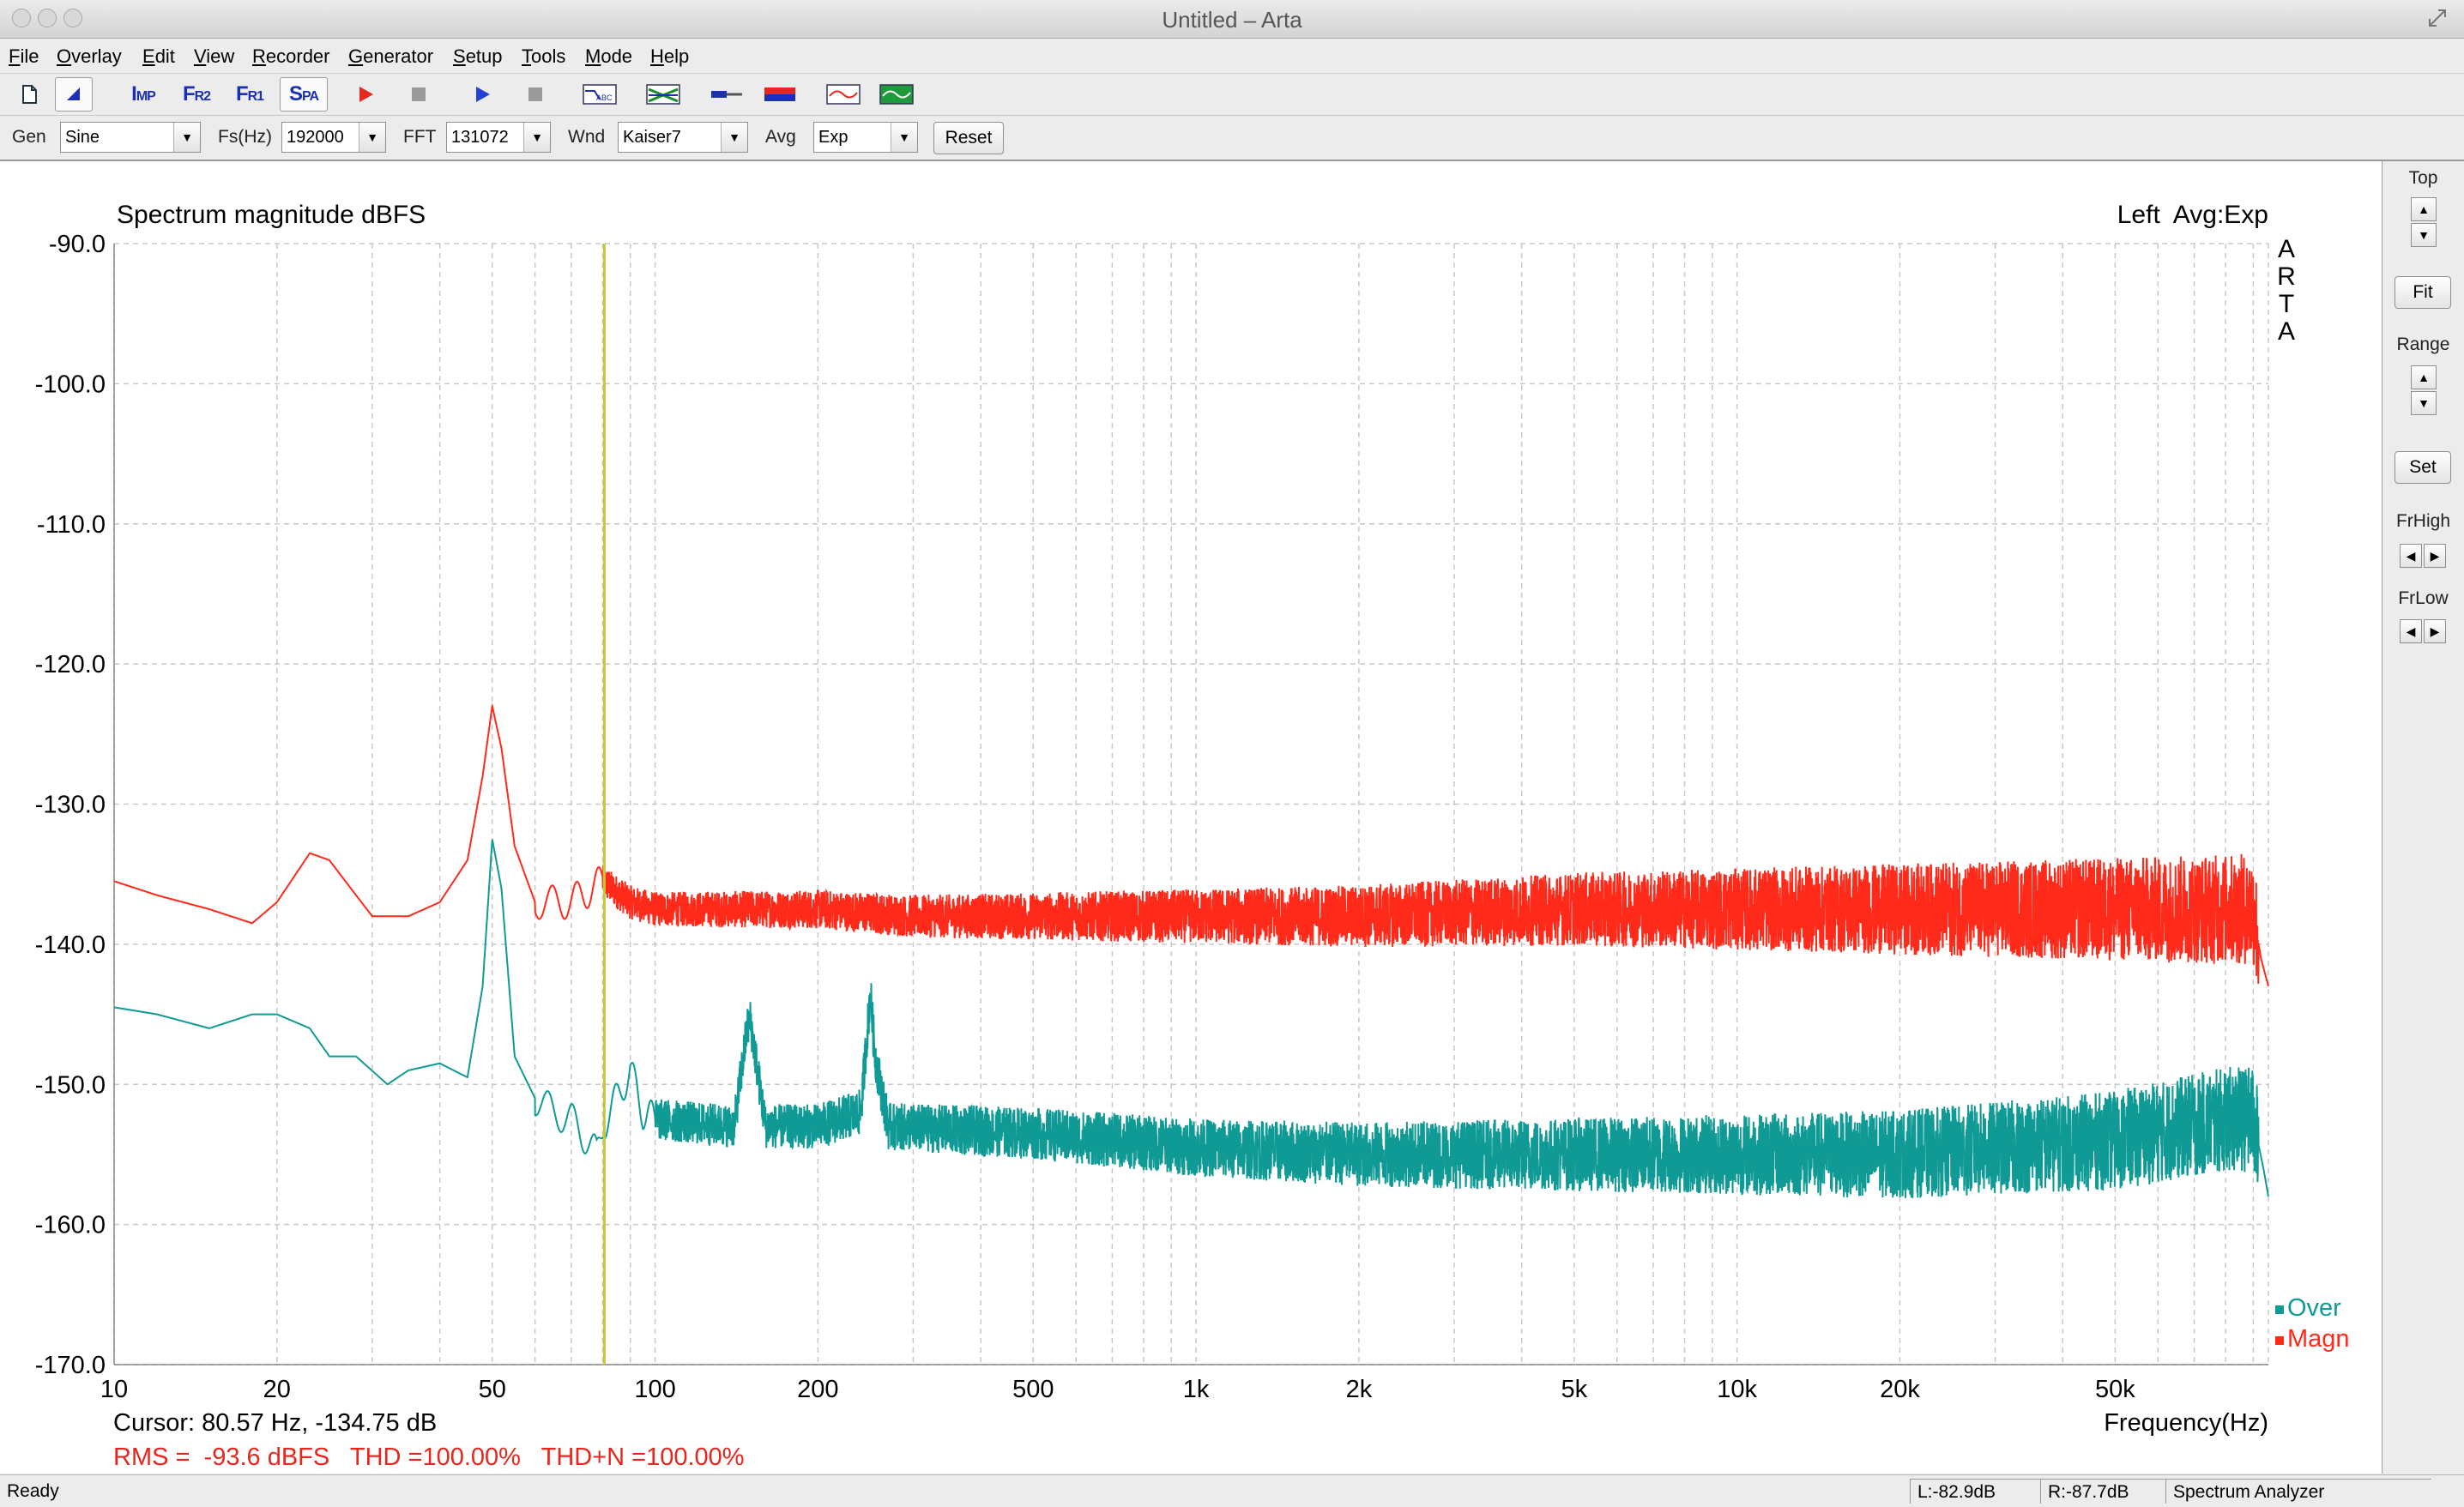  What do you see at coordinates (2423, 598) in the screenshot?
I see `frlow-label: FrLow` at bounding box center [2423, 598].